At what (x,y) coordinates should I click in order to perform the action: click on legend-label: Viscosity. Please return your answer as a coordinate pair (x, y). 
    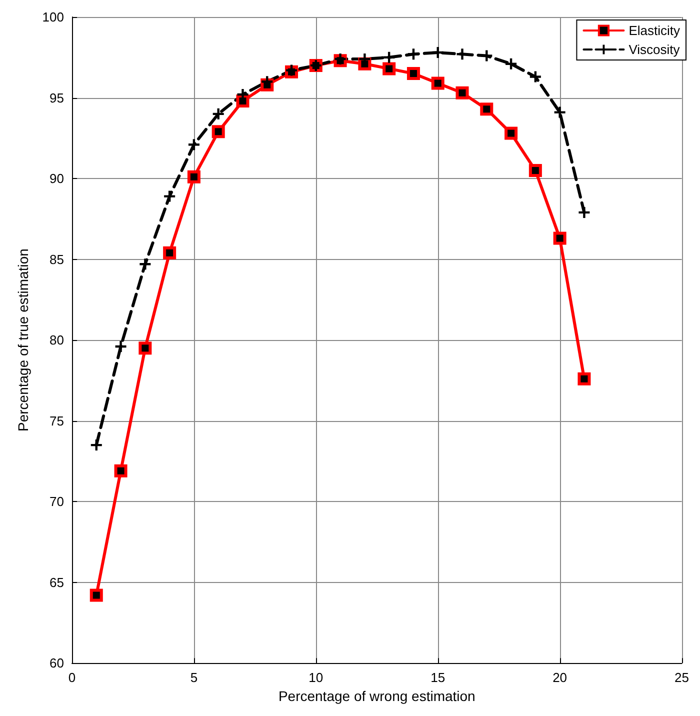
    Looking at the image, I should click on (654, 49).